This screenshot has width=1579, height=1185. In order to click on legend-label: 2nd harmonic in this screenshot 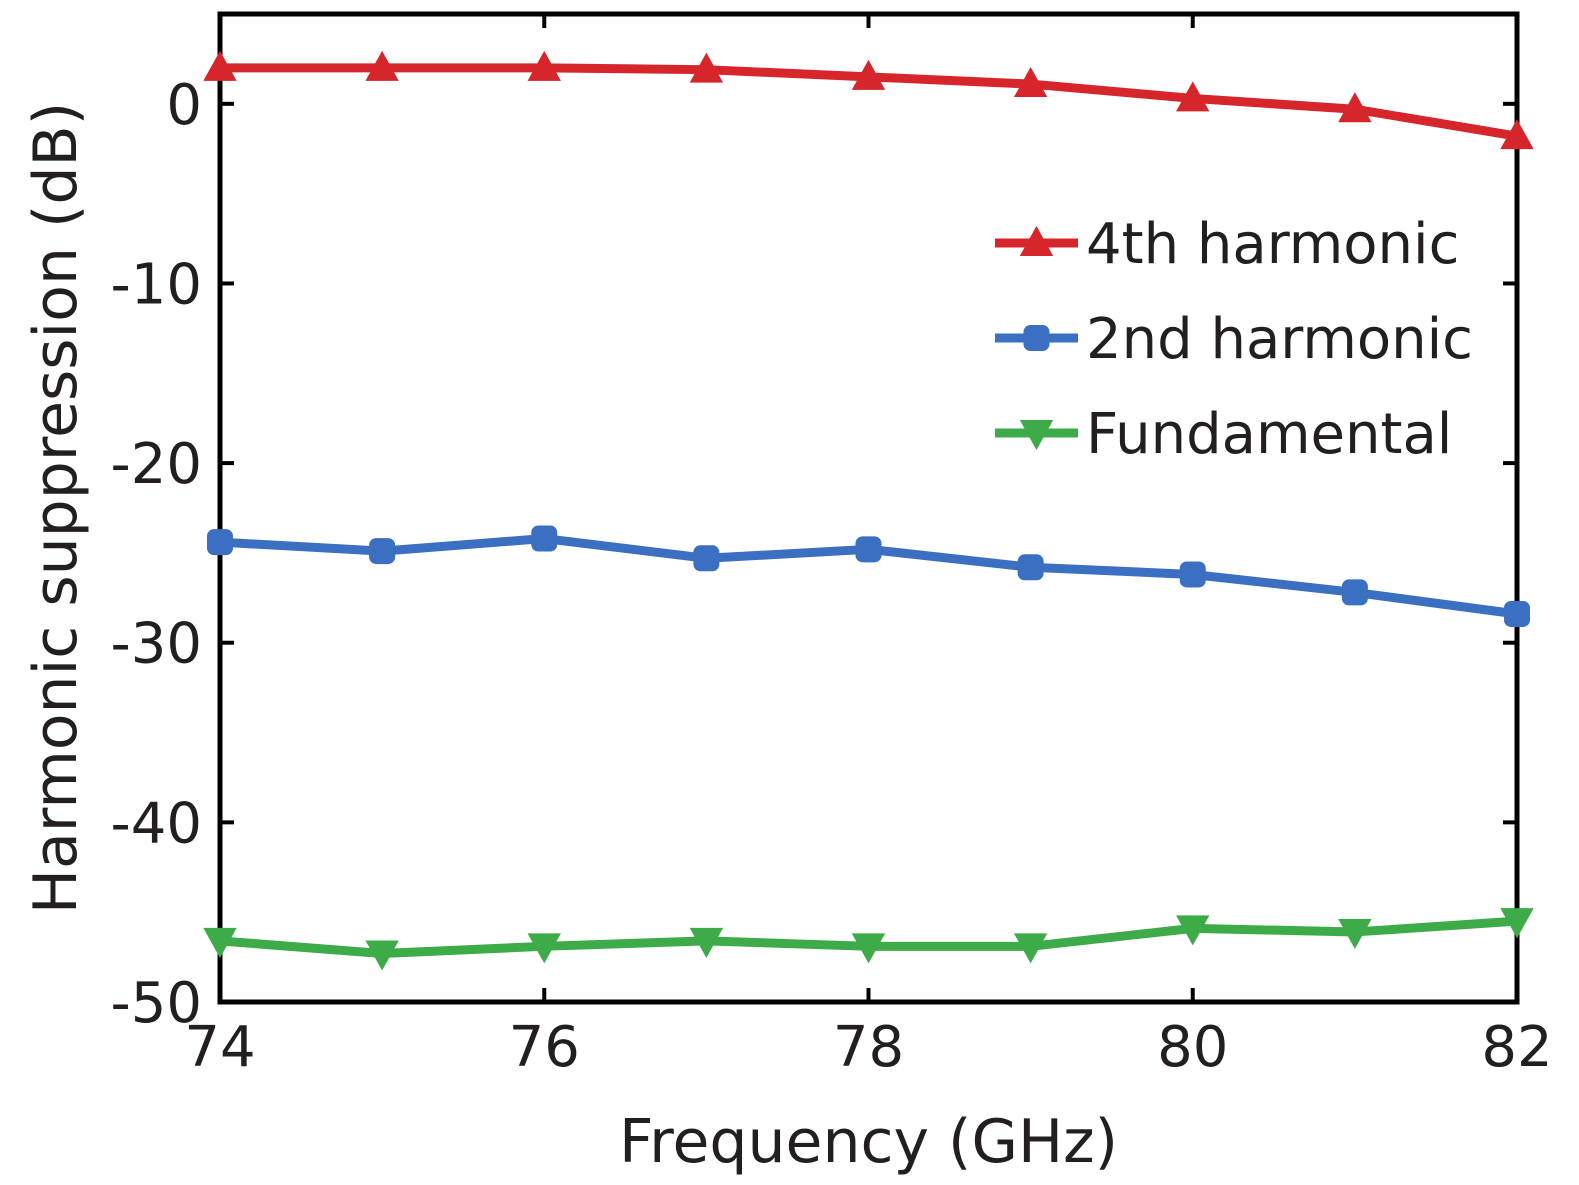, I will do `click(1279, 339)`.